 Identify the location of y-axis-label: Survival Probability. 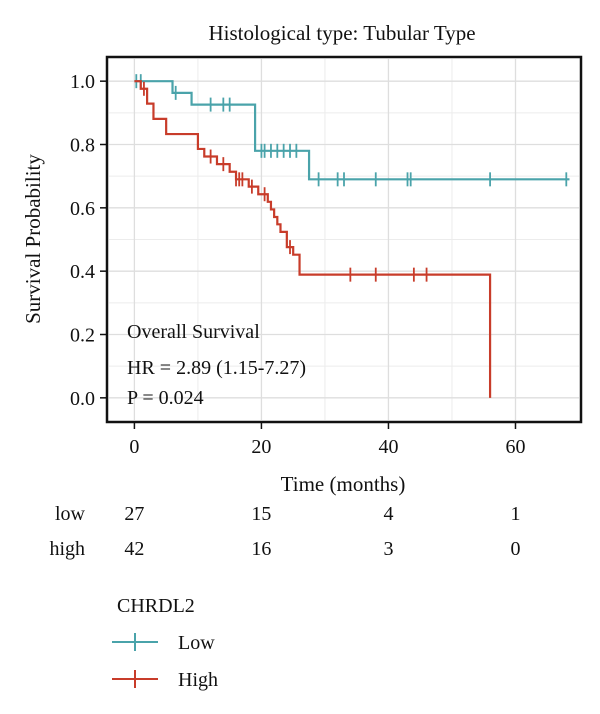
(33, 239).